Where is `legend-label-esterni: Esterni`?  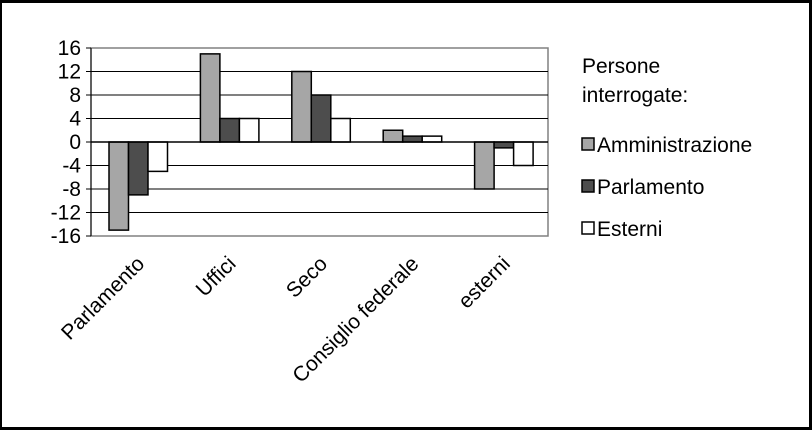 legend-label-esterni: Esterni is located at coordinates (629, 229).